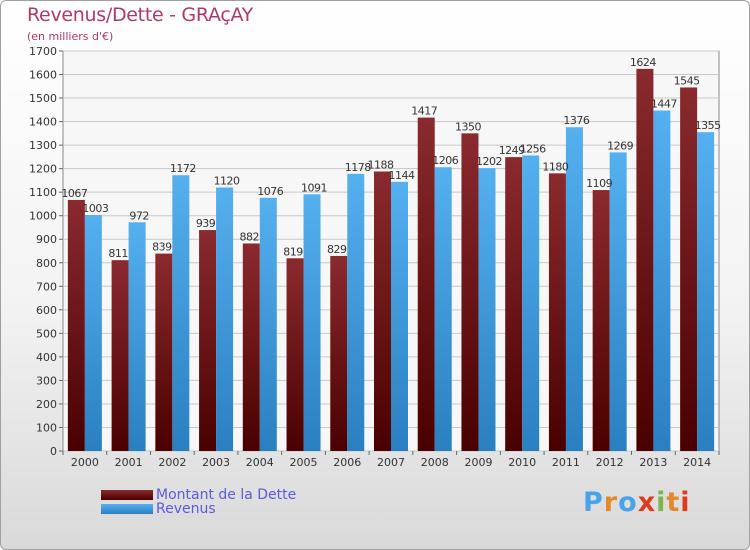 The height and width of the screenshot is (550, 750). Describe the element at coordinates (53, 451) in the screenshot. I see `y-tick-label: 0` at that location.